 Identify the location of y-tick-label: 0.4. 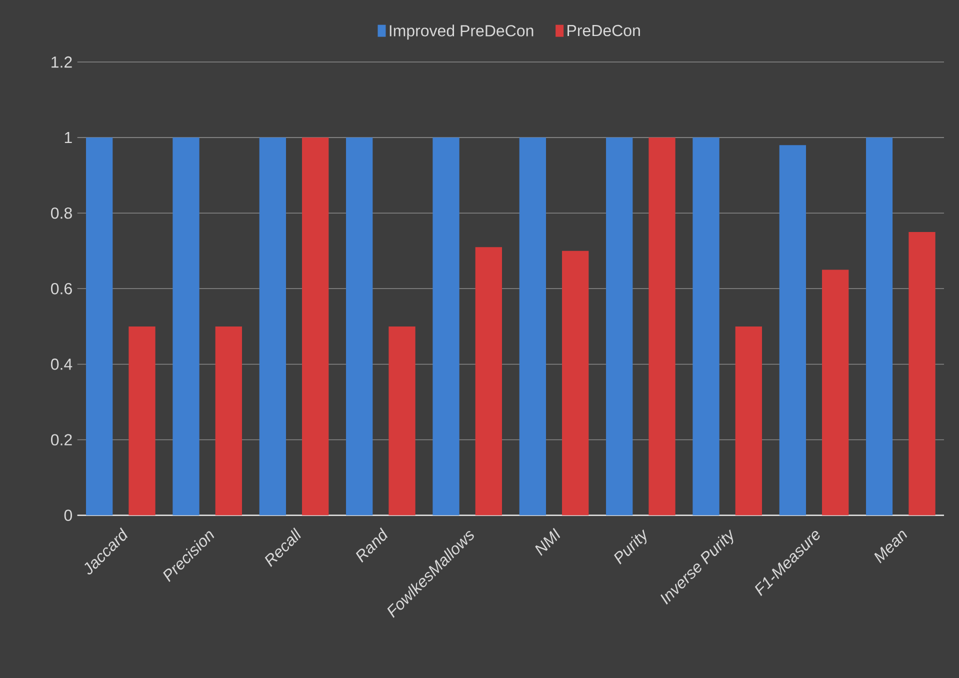
(61, 364).